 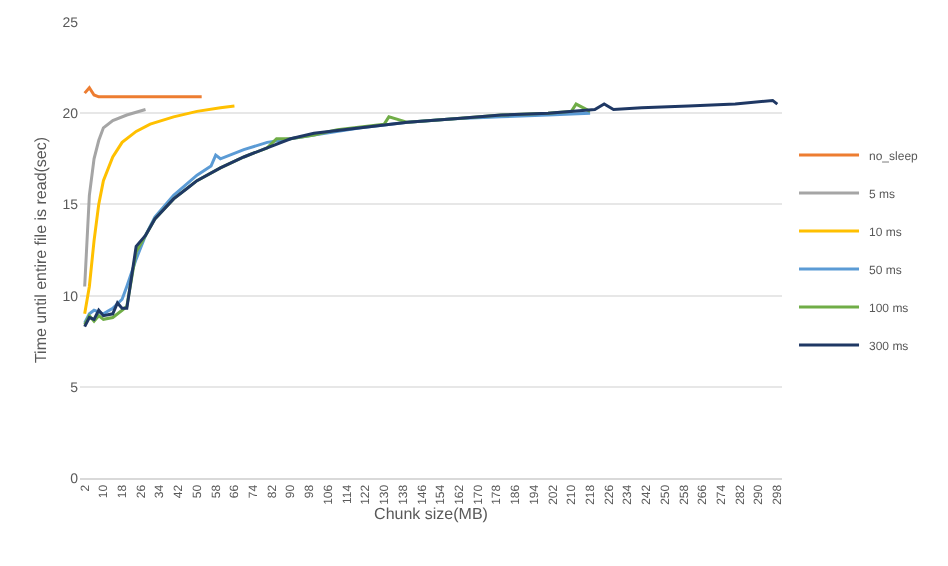 I want to click on x-axis-title: Chunk size(MB), so click(x=431, y=514).